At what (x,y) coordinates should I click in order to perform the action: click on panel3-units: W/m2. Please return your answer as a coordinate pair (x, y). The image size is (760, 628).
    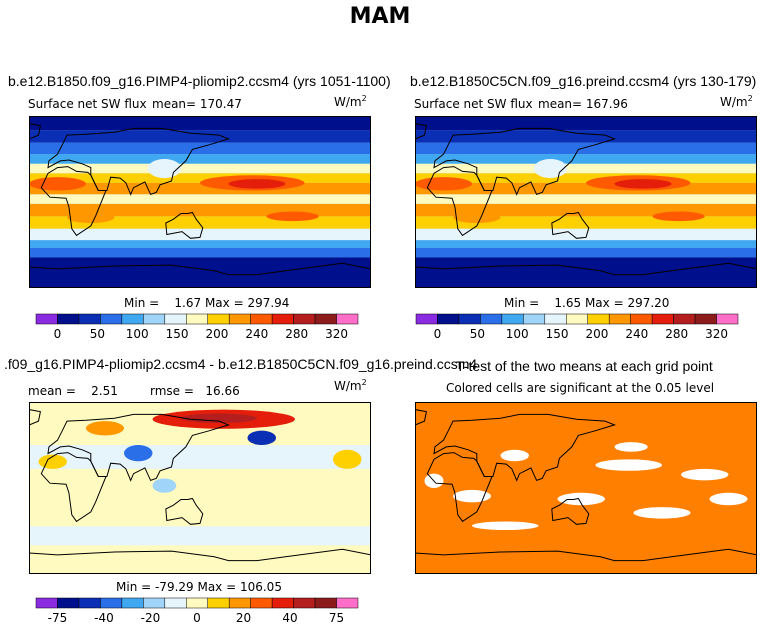
    Looking at the image, I should click on (350, 385).